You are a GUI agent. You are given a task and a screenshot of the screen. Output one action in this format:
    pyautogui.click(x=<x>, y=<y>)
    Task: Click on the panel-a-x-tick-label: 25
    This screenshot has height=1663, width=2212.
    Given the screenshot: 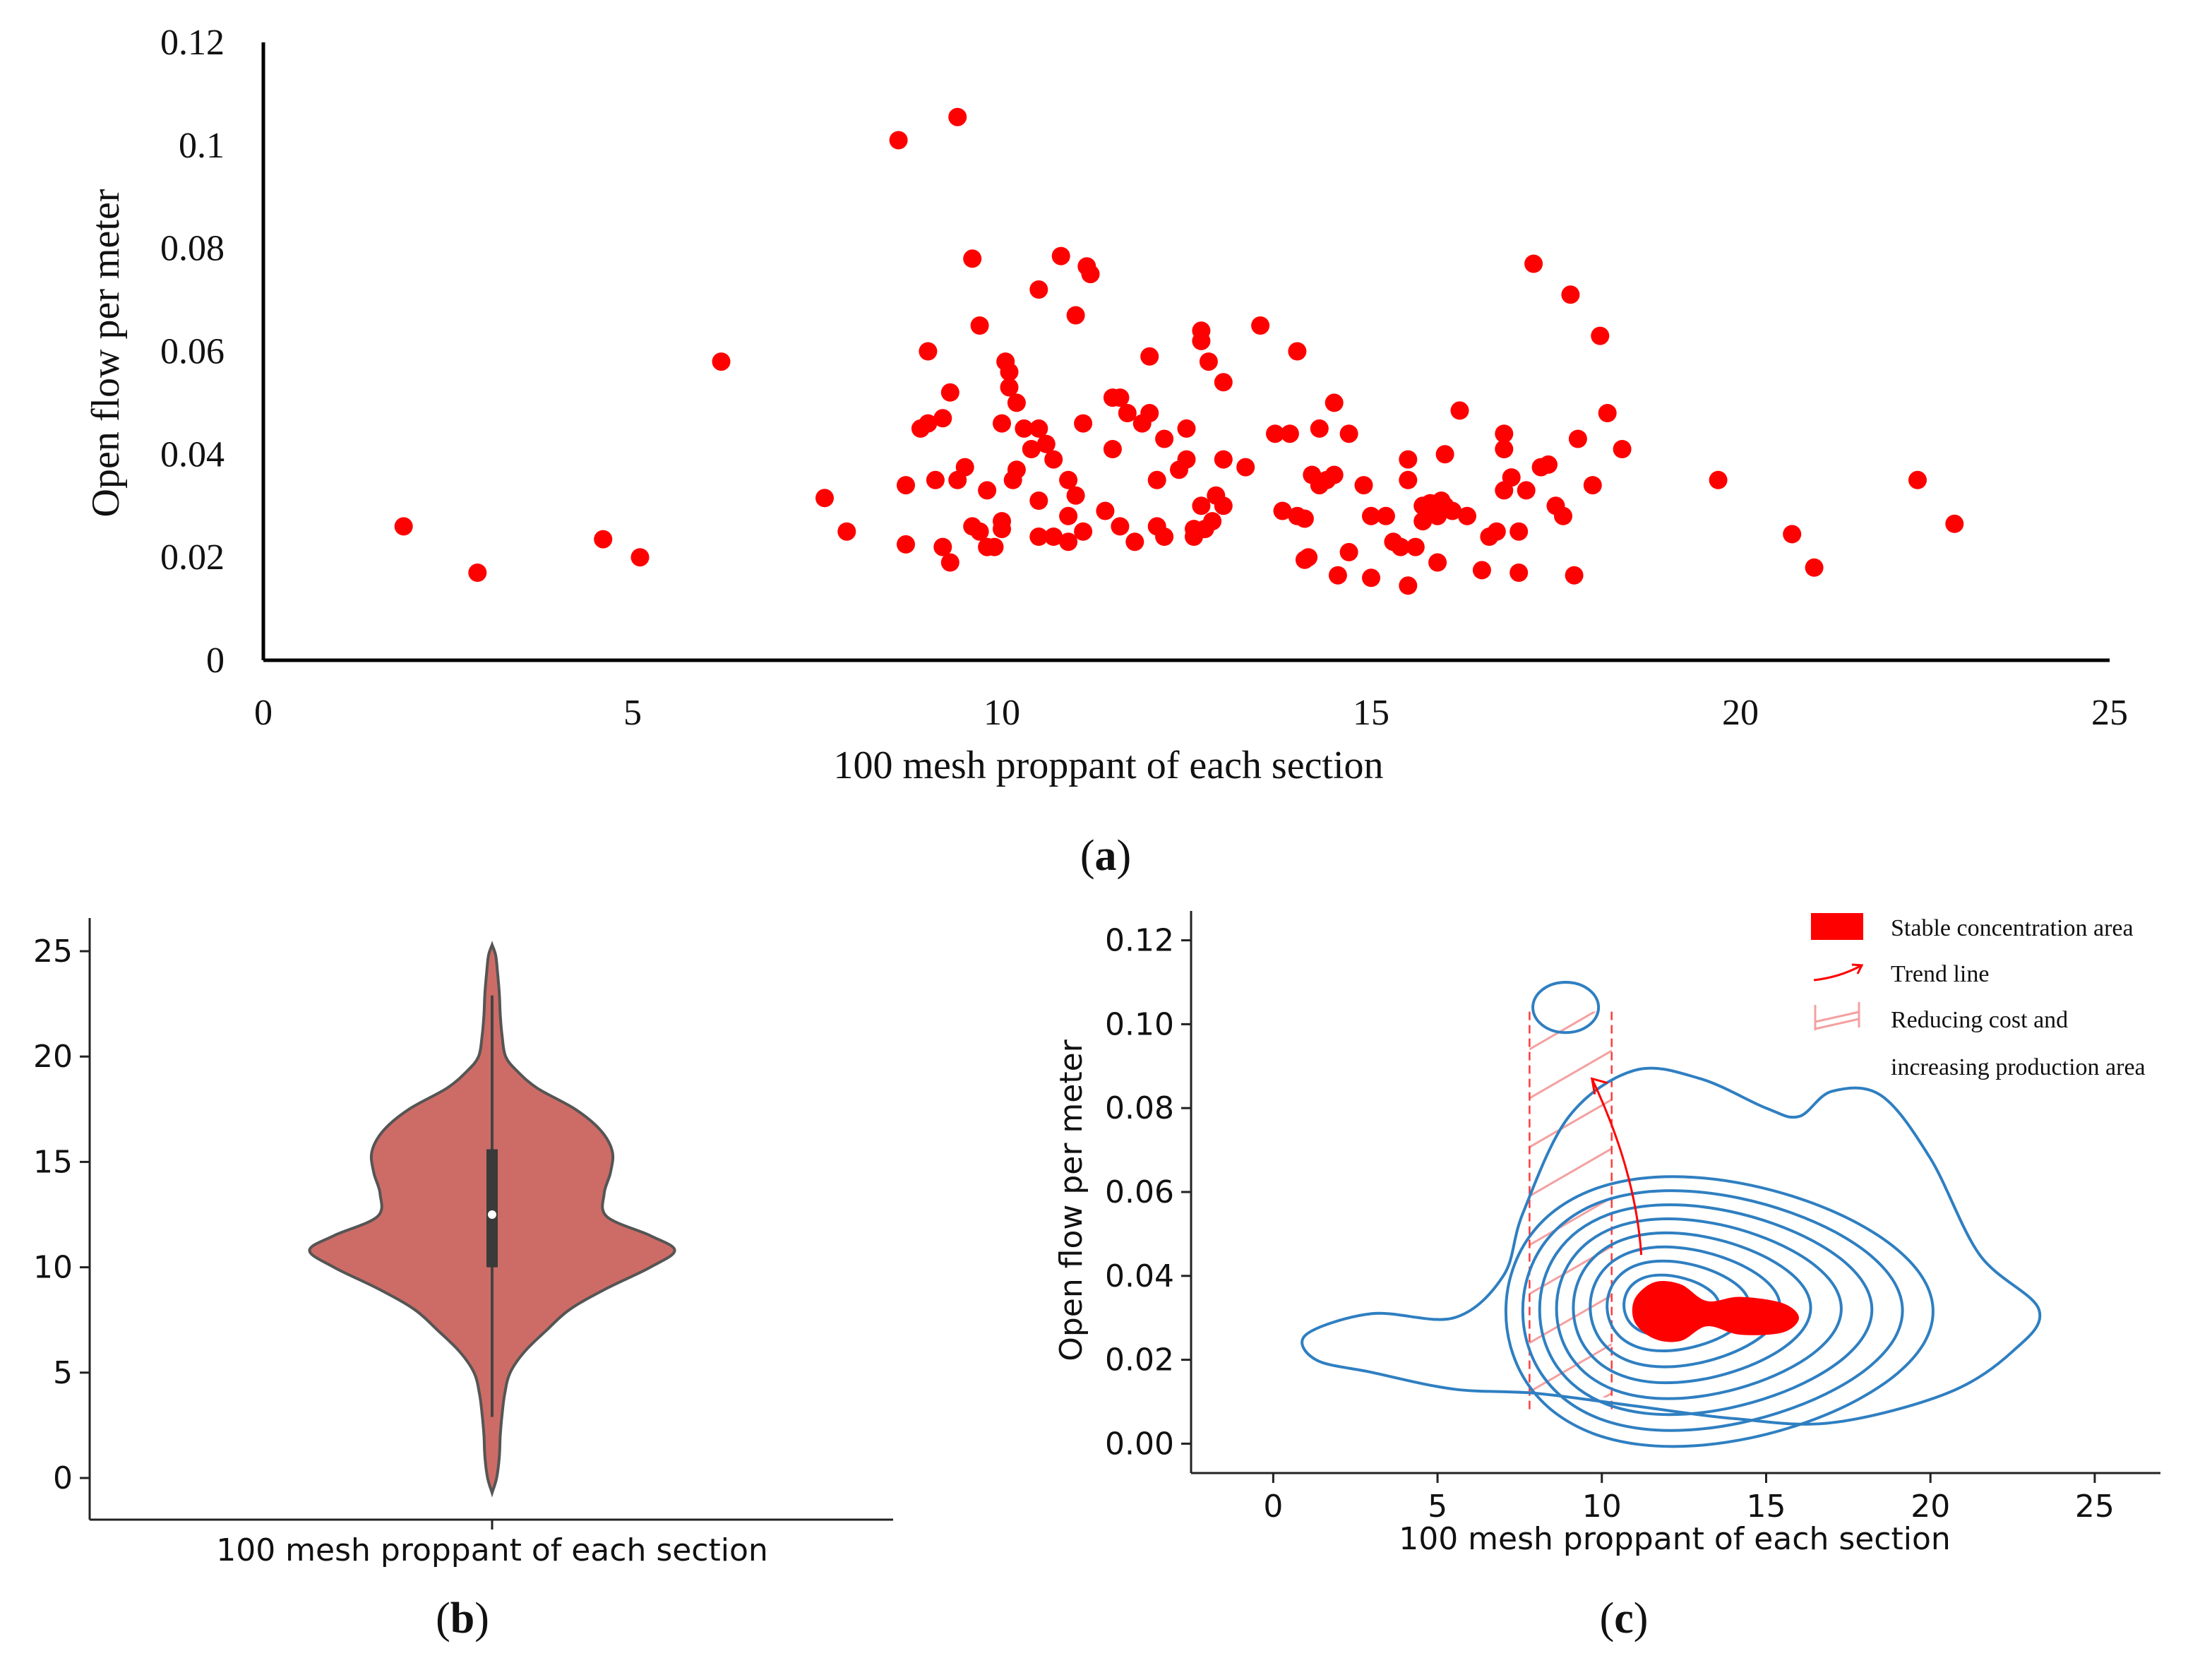 What is the action you would take?
    pyautogui.click(x=2109, y=713)
    